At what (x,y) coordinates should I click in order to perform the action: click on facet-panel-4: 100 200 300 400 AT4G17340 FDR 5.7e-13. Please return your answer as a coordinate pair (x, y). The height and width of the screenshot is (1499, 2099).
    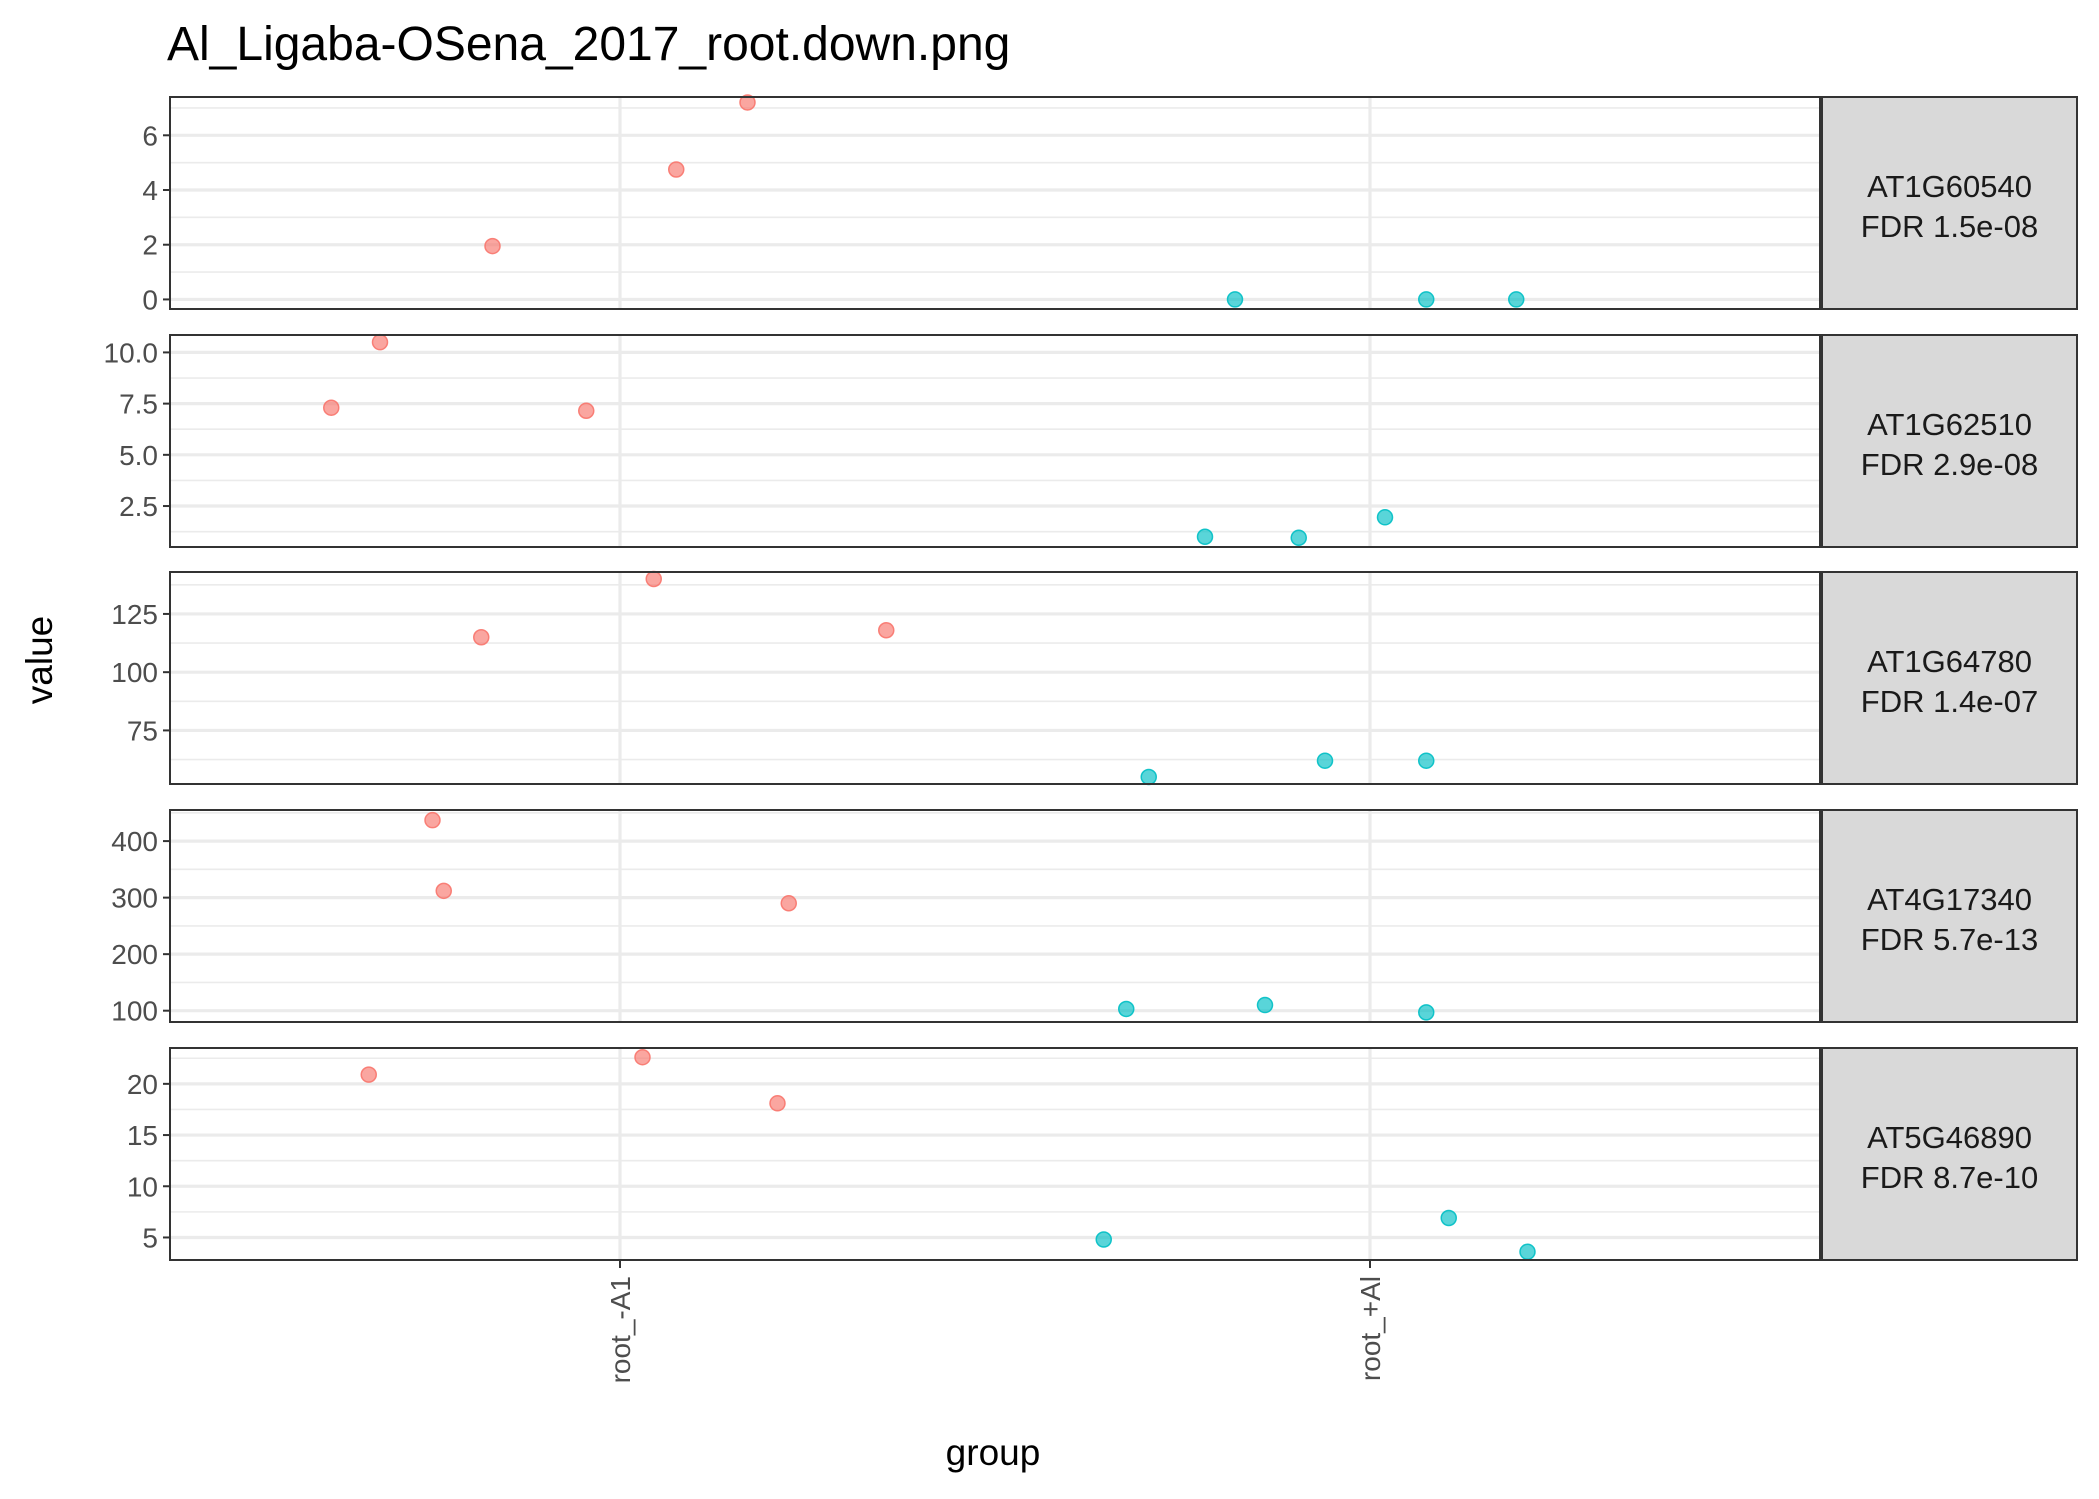
    Looking at the image, I should click on (1094, 918).